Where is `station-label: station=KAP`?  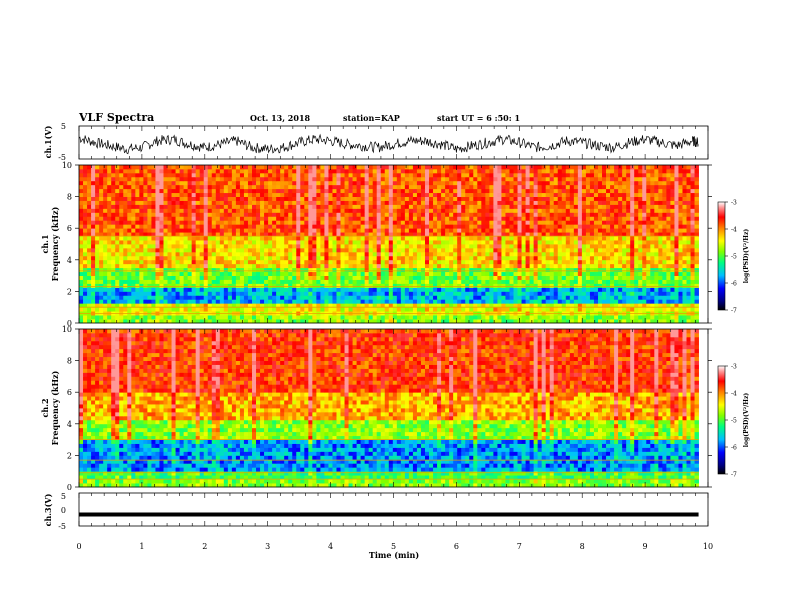 station-label: station=KAP is located at coordinates (371, 118).